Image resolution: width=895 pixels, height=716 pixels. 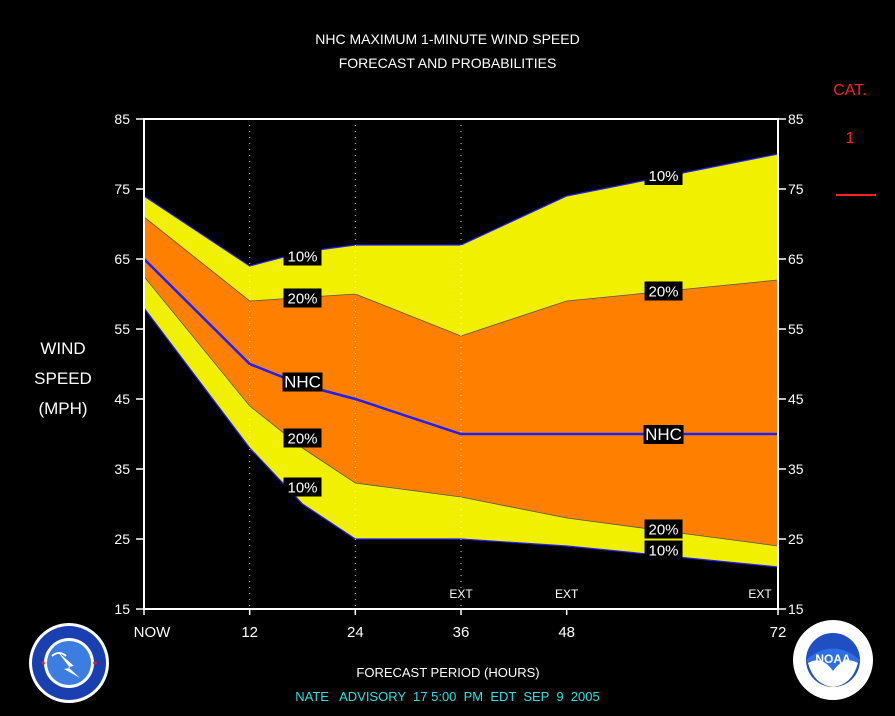 I want to click on band-label-6: 20%, so click(x=664, y=292).